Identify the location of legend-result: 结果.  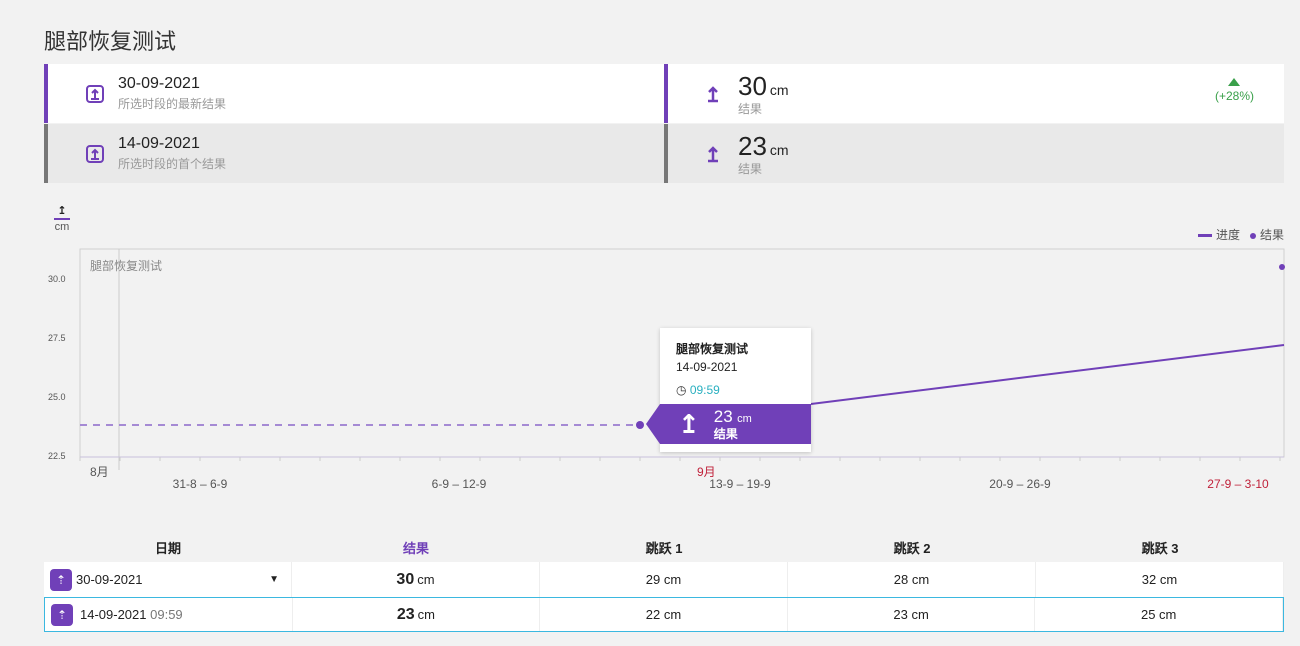
(1266, 234).